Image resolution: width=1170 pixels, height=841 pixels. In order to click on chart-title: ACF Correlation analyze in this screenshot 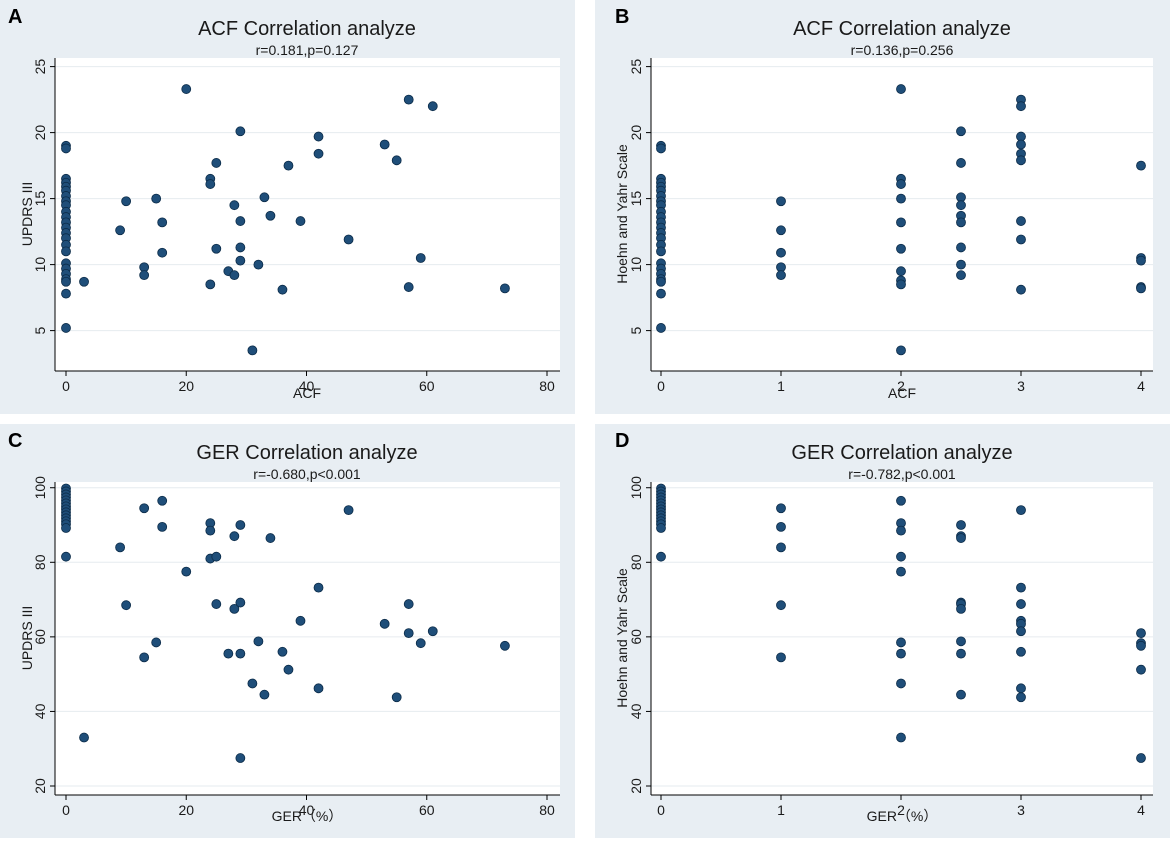, I will do `click(307, 29)`.